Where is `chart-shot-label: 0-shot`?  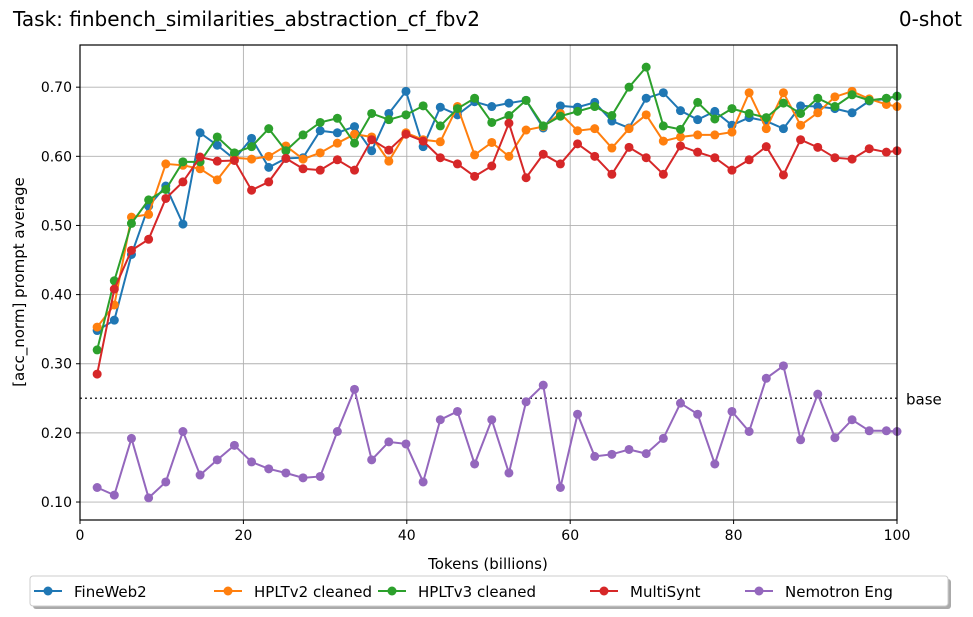 chart-shot-label: 0-shot is located at coordinates (930, 19).